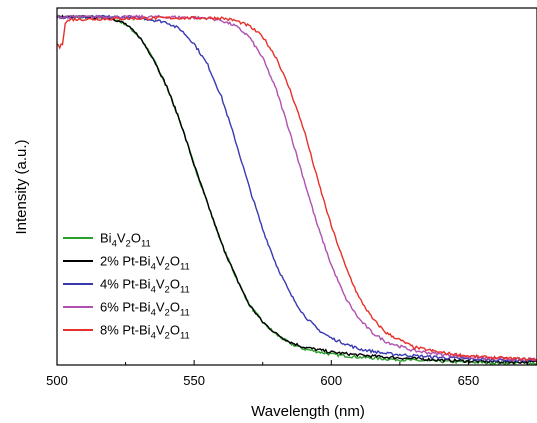 This screenshot has height=423, width=537. I want to click on legend-label-4: 8% Pt-Bi4V2O11, so click(145, 332).